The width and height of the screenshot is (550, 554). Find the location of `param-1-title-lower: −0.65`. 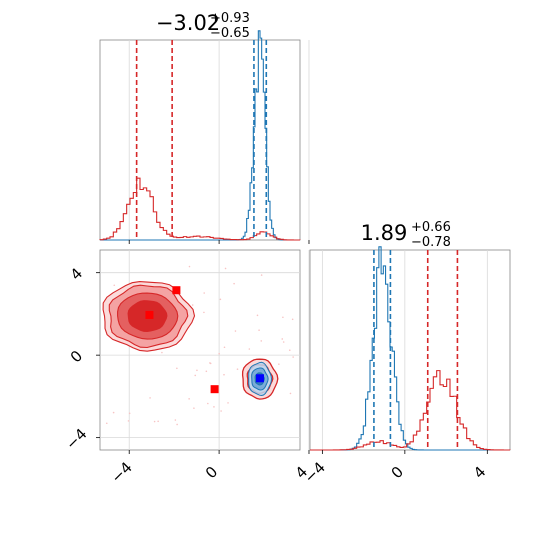

param-1-title-lower: −0.65 is located at coordinates (230, 33).